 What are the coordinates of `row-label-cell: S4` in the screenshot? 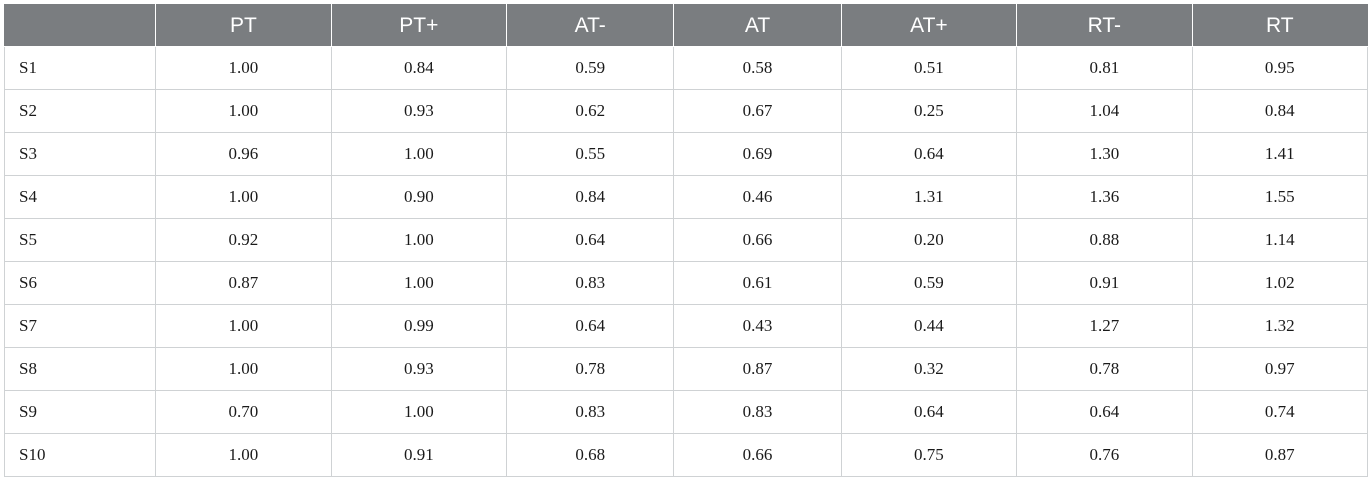 It's located at (80, 197).